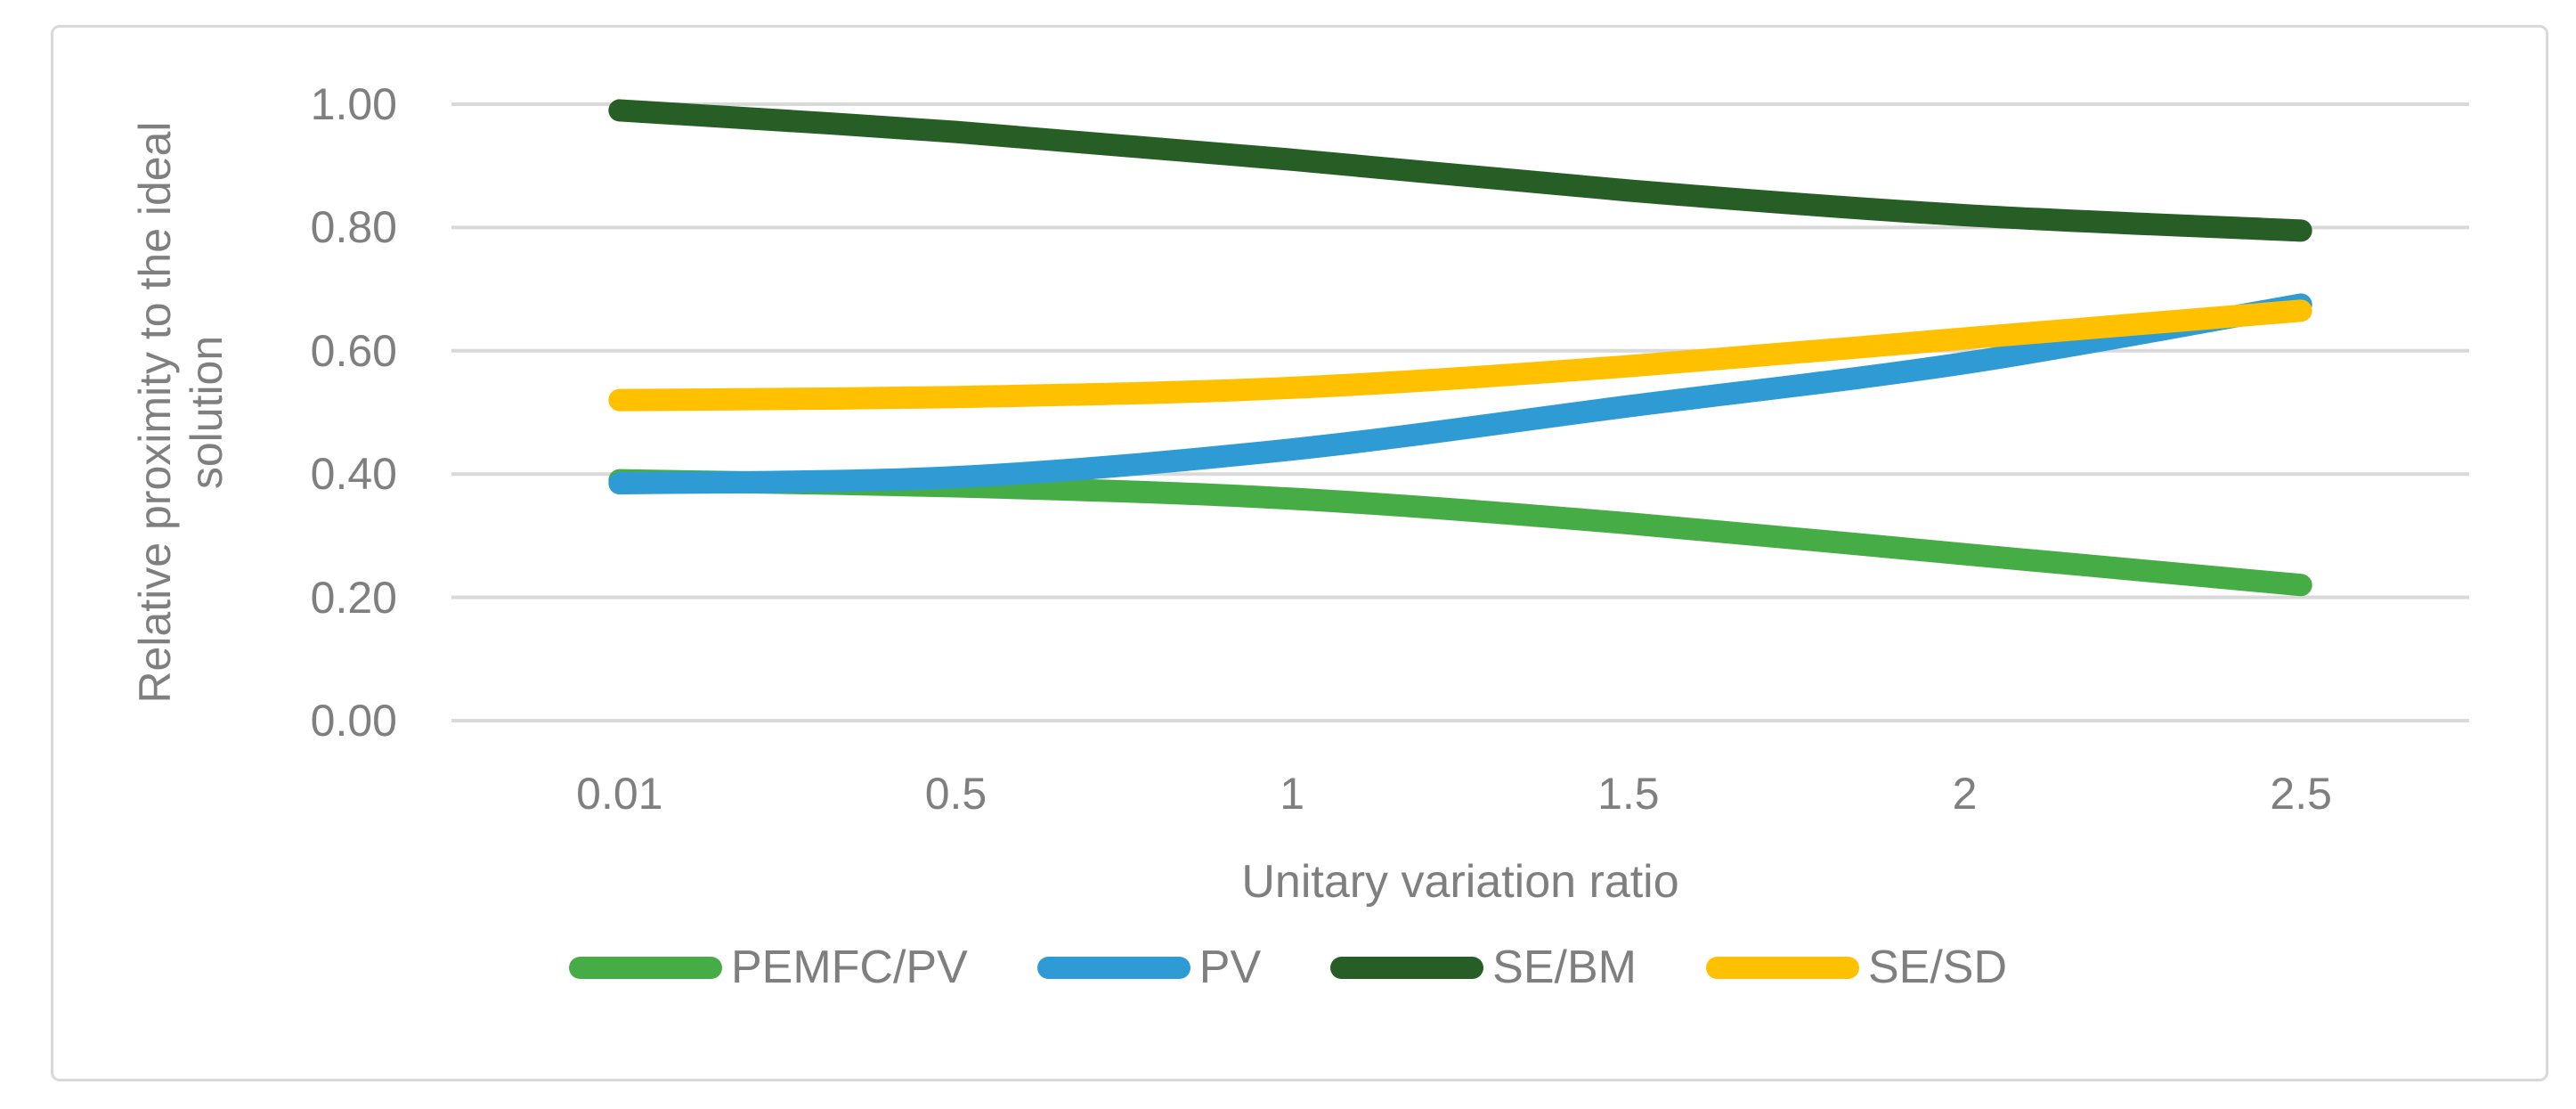 This screenshot has width=2576, height=1109. I want to click on x-tick-label-0.5: 0.5, so click(955, 794).